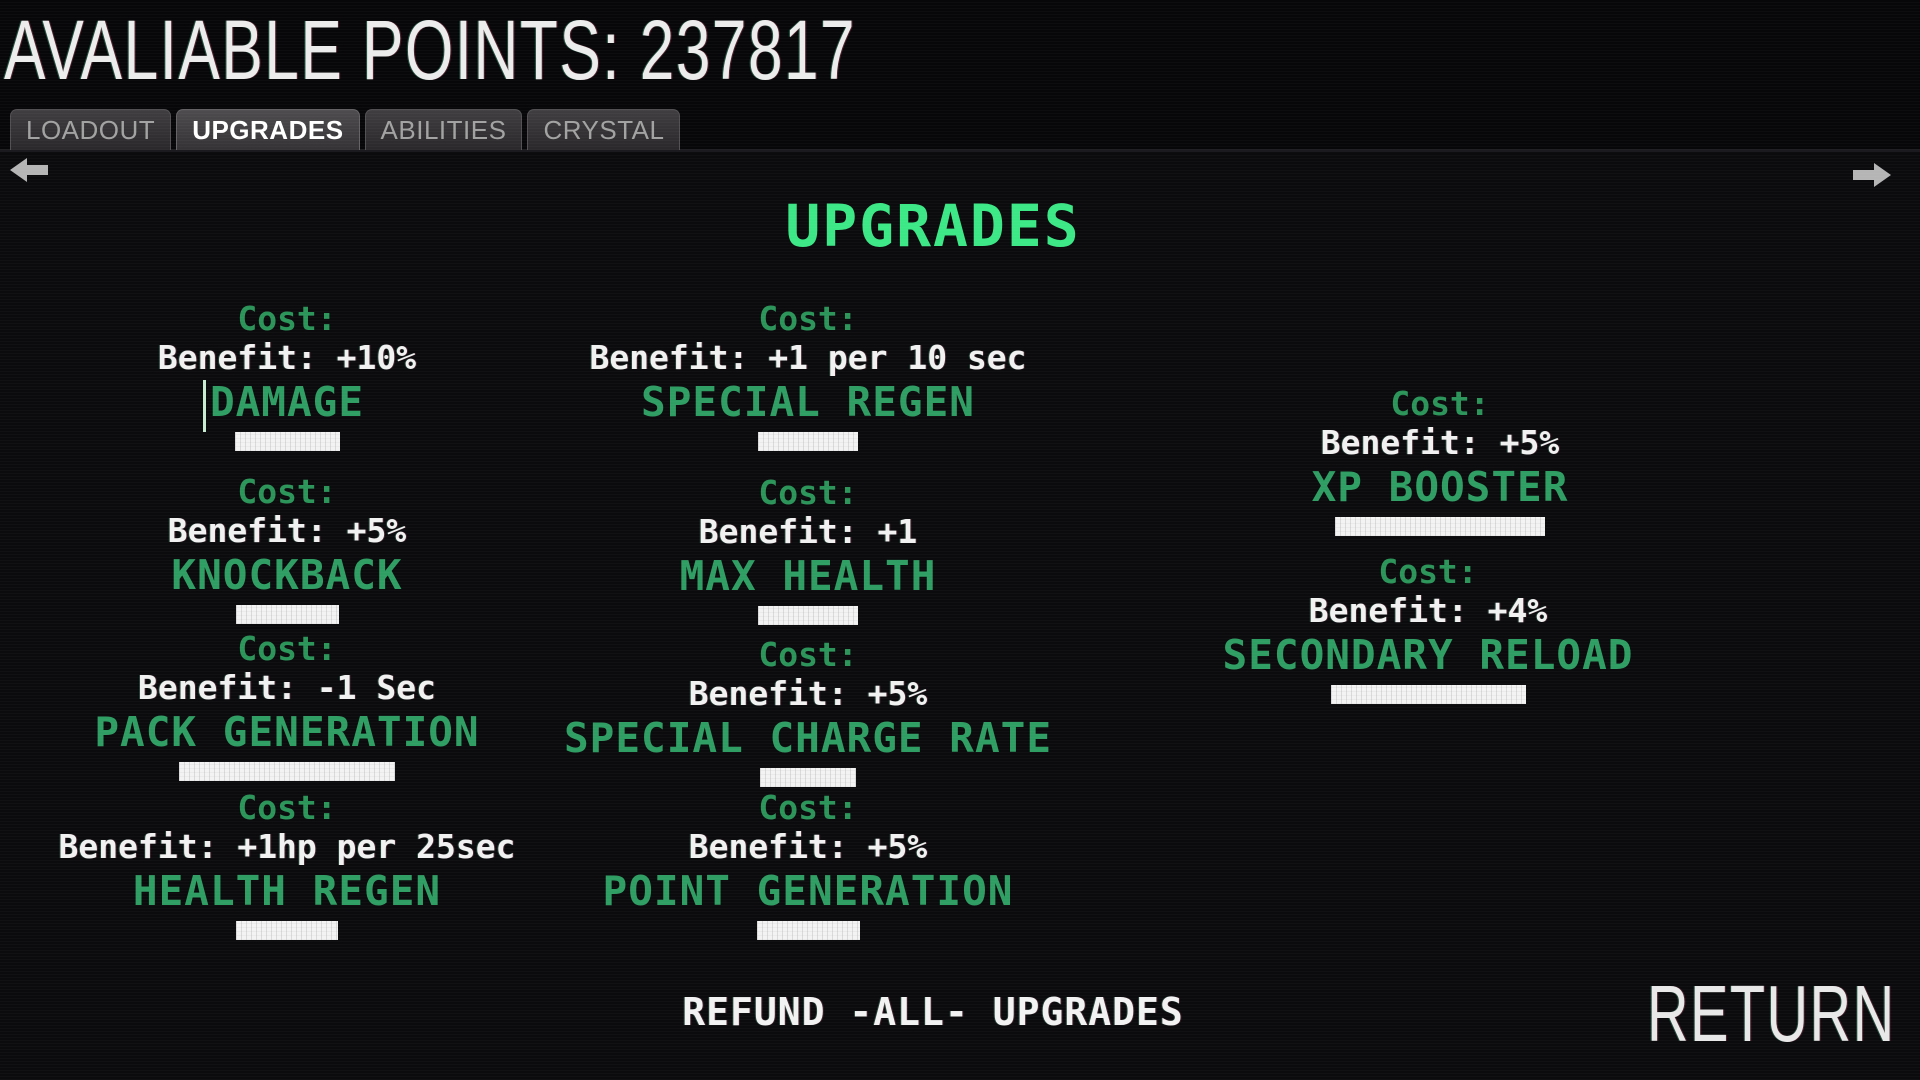  I want to click on page-title: UPGRADES, so click(933, 226).